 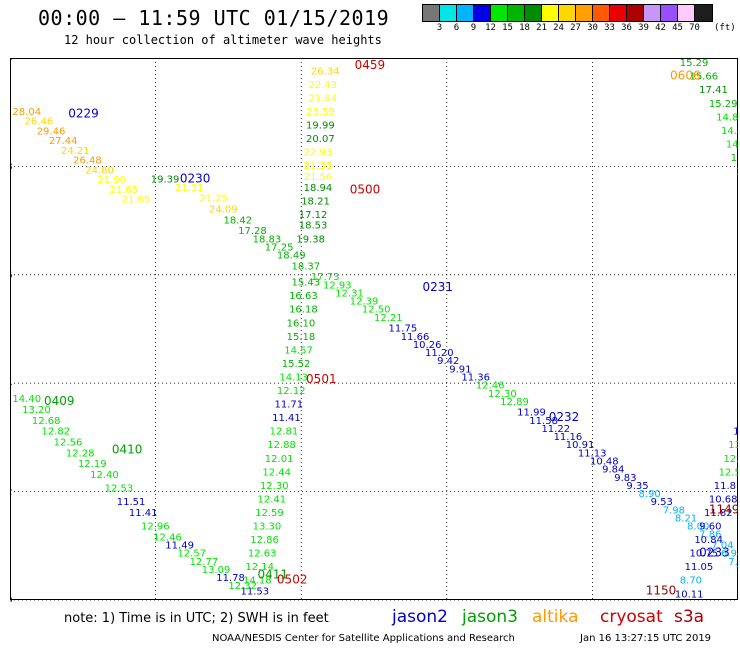 What do you see at coordinates (291, 391) in the screenshot?
I see `swh-value-label: 12.12` at bounding box center [291, 391].